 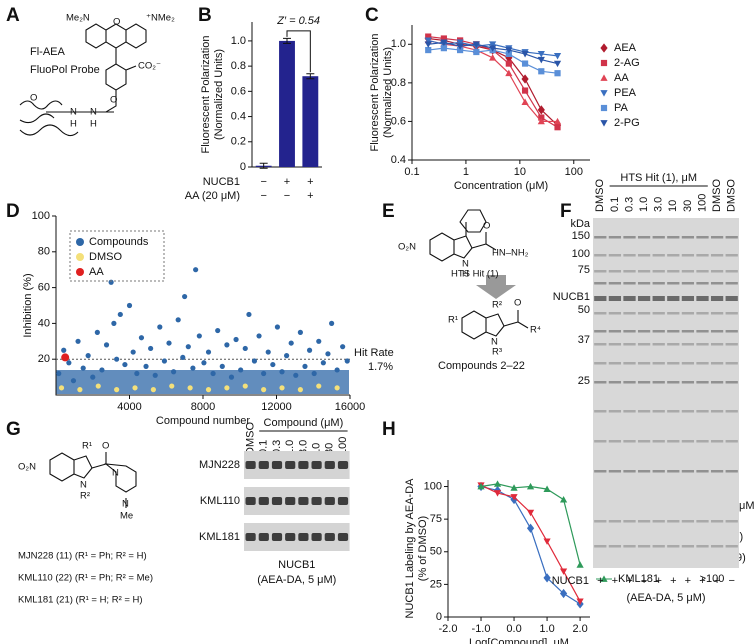 I want to click on probe-name: Fl-AEA, so click(x=48, y=52).